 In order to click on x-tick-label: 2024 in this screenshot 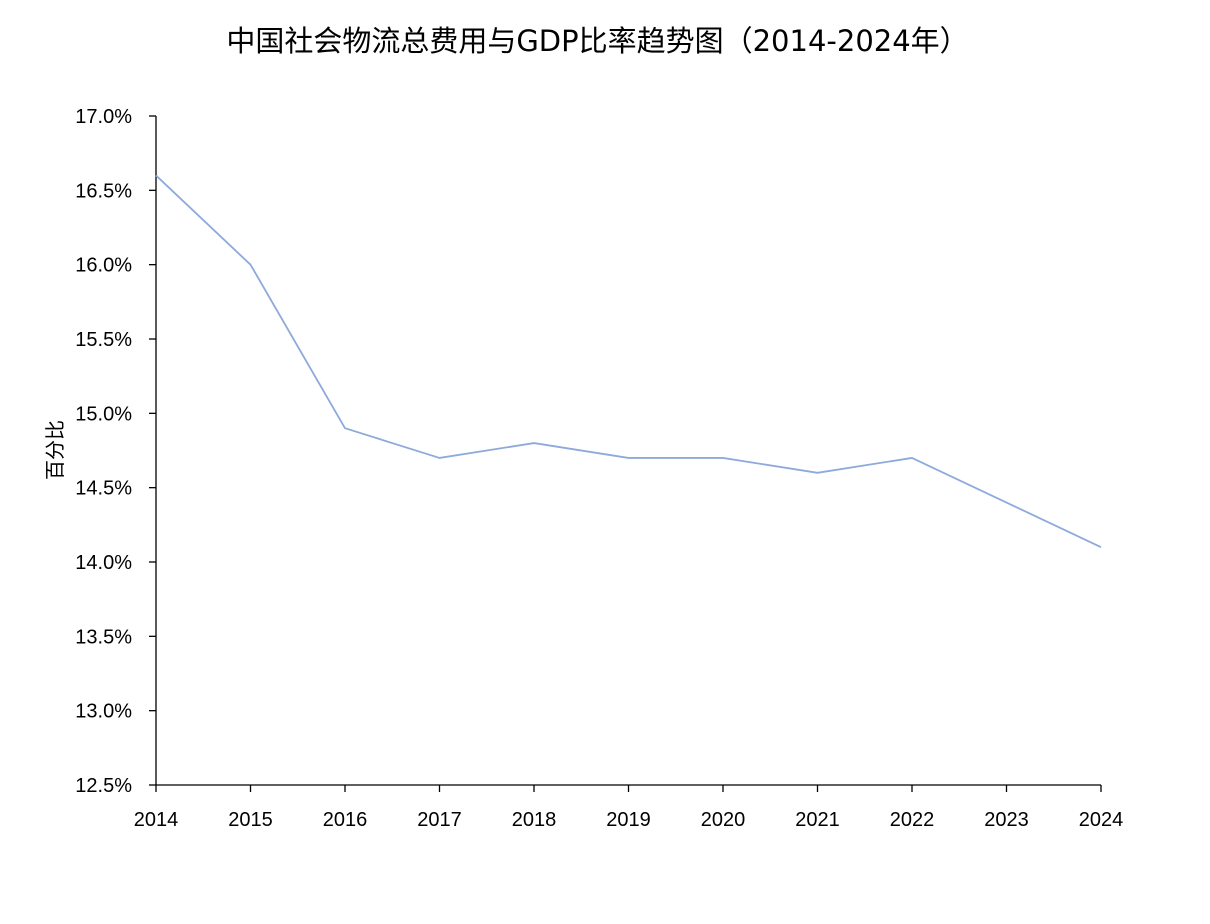, I will do `click(1101, 820)`.